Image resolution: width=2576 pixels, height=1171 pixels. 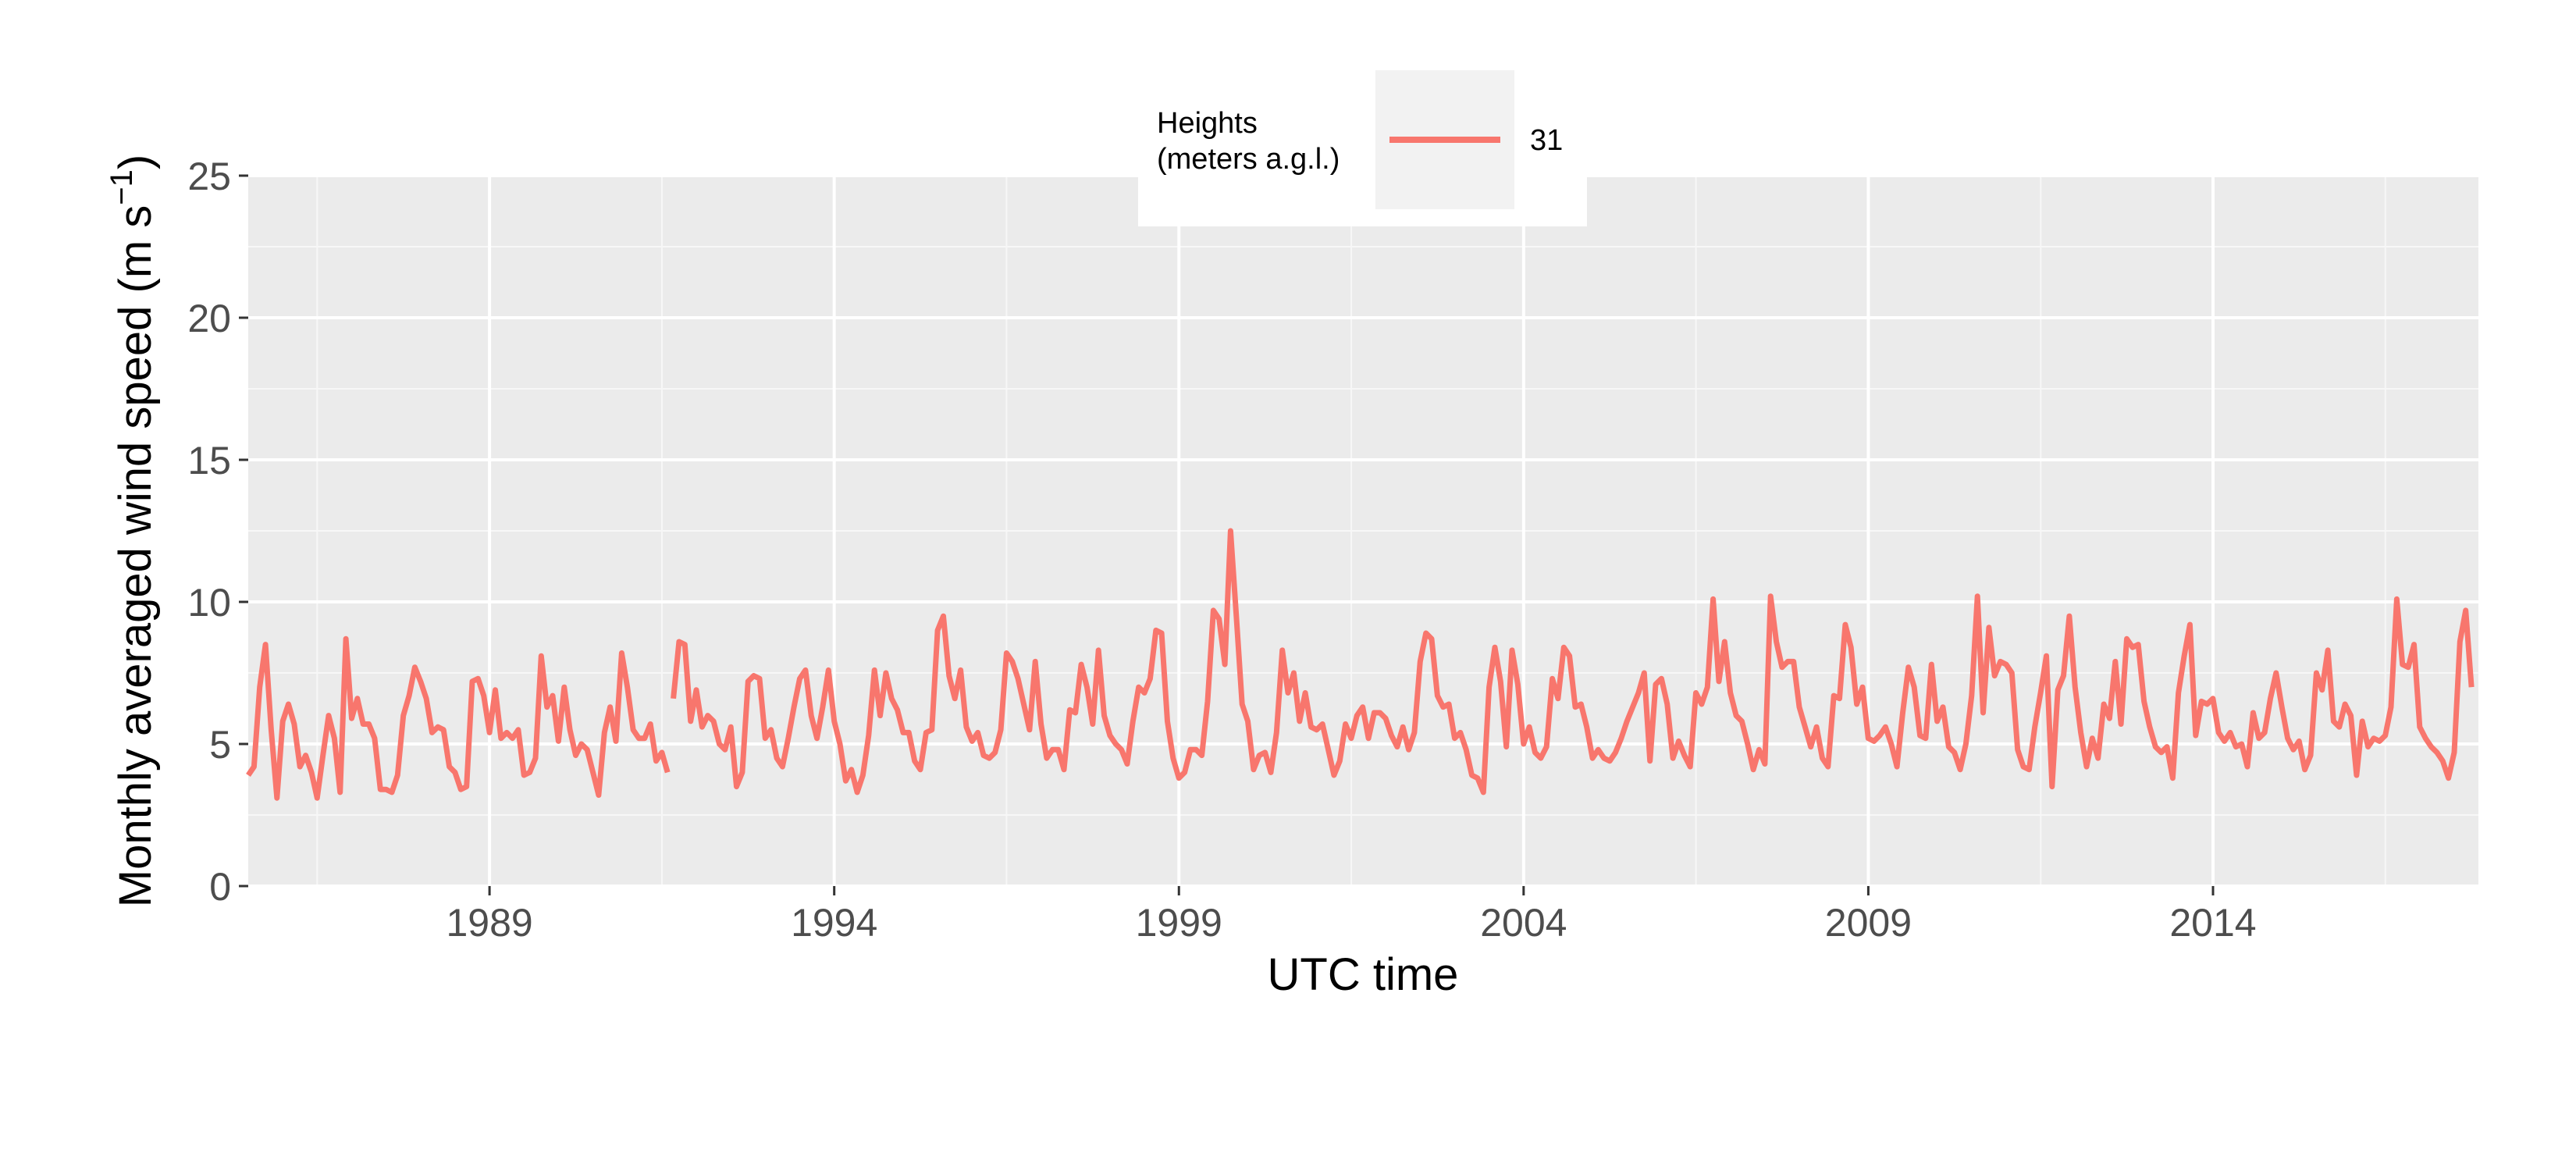 What do you see at coordinates (1351, 923) in the screenshot?
I see `x-tick-labels: 1989 1994 1999 2004 2009 2014` at bounding box center [1351, 923].